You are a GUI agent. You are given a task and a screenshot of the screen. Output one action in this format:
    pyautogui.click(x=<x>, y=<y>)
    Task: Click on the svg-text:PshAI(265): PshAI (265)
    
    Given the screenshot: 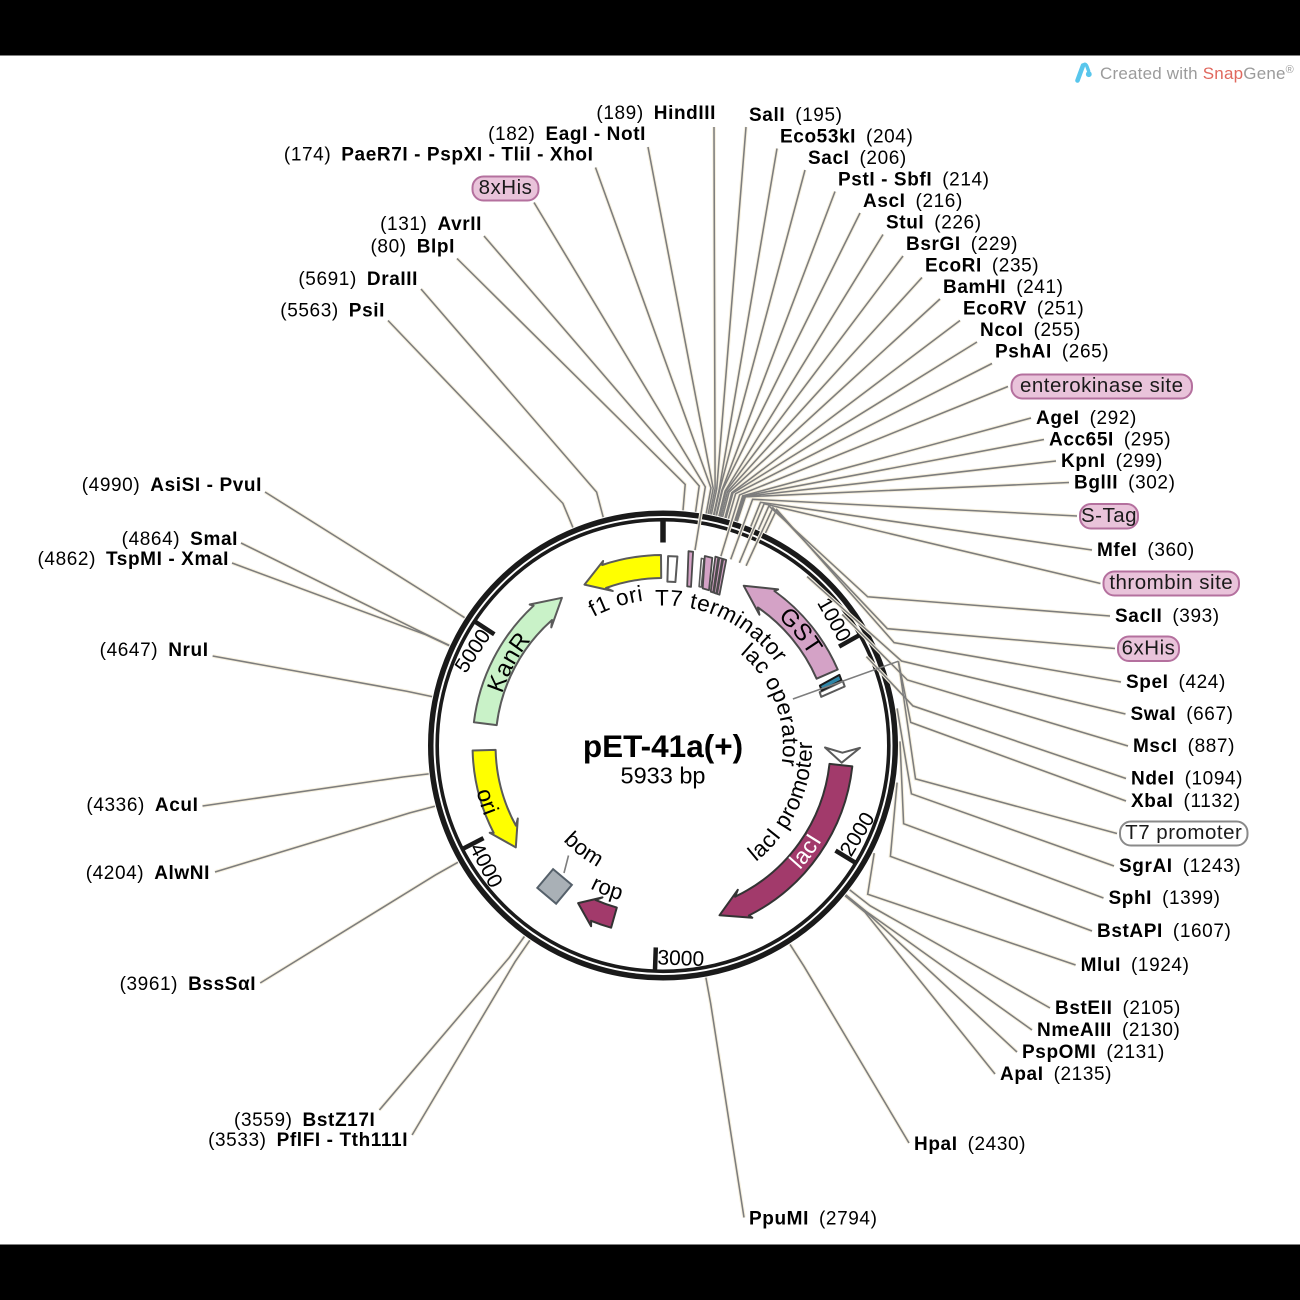 What is the action you would take?
    pyautogui.click(x=1052, y=352)
    